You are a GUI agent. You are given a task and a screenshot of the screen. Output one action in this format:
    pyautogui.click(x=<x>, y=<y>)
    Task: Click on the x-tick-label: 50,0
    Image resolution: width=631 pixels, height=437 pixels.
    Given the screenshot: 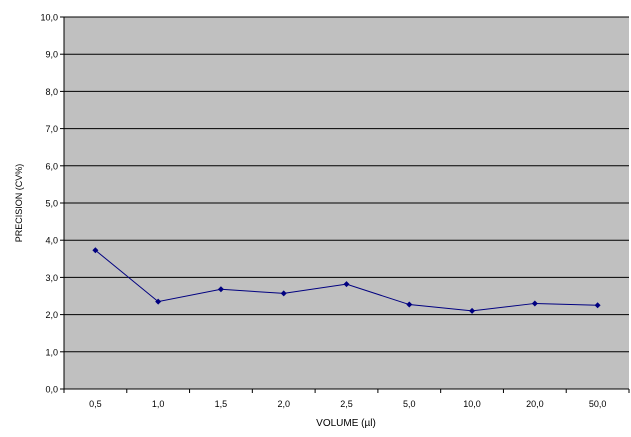 What is the action you would take?
    pyautogui.click(x=598, y=404)
    